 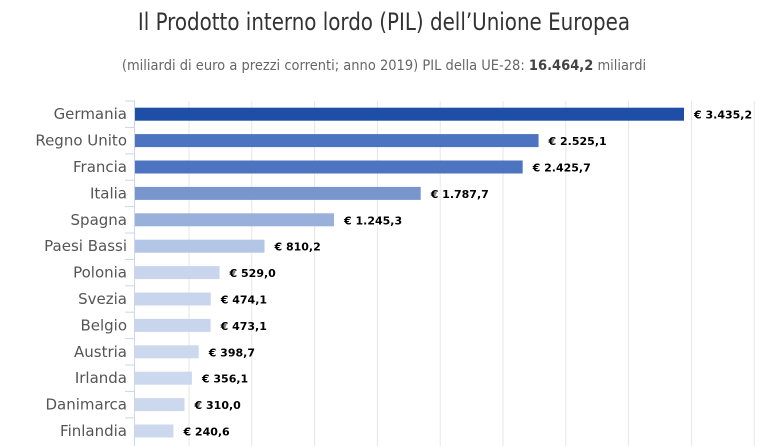 What do you see at coordinates (409, 114) in the screenshot?
I see `bar-germania` at bounding box center [409, 114].